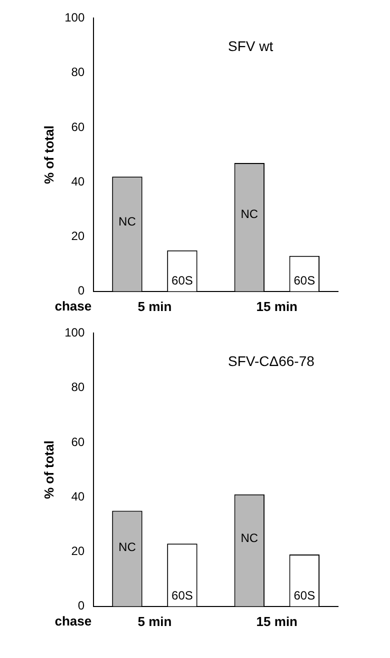 The width and height of the screenshot is (390, 658). Describe the element at coordinates (251, 46) in the screenshot. I see `annotation: SFV wt` at that location.